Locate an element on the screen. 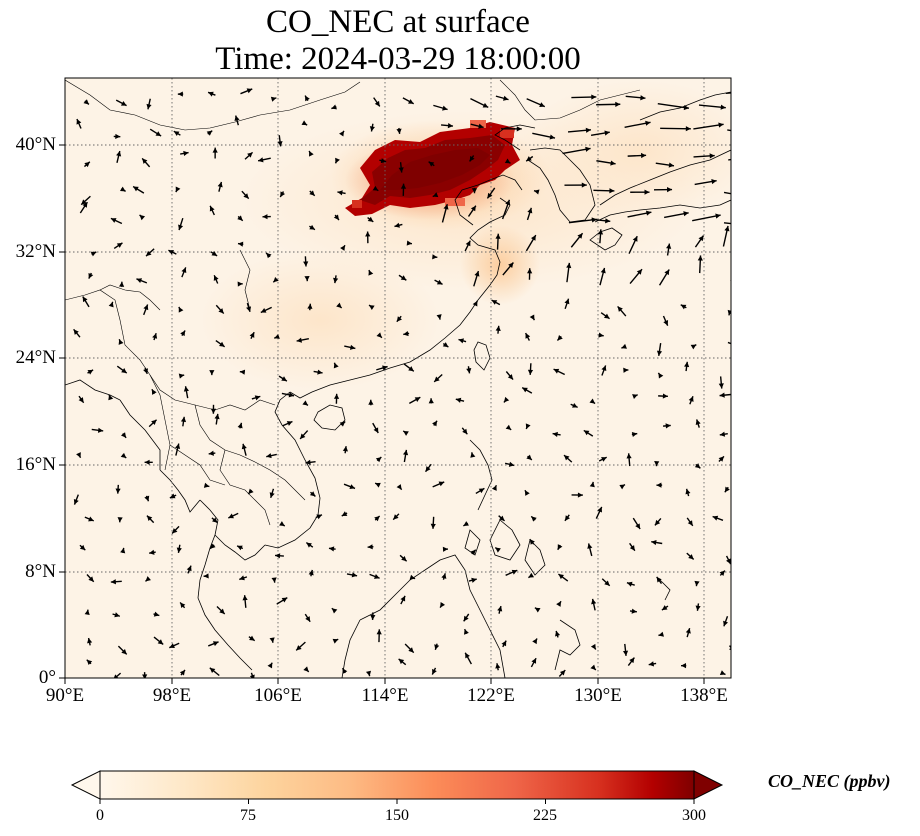 The height and width of the screenshot is (836, 920). colorbar-bar is located at coordinates (397, 785).